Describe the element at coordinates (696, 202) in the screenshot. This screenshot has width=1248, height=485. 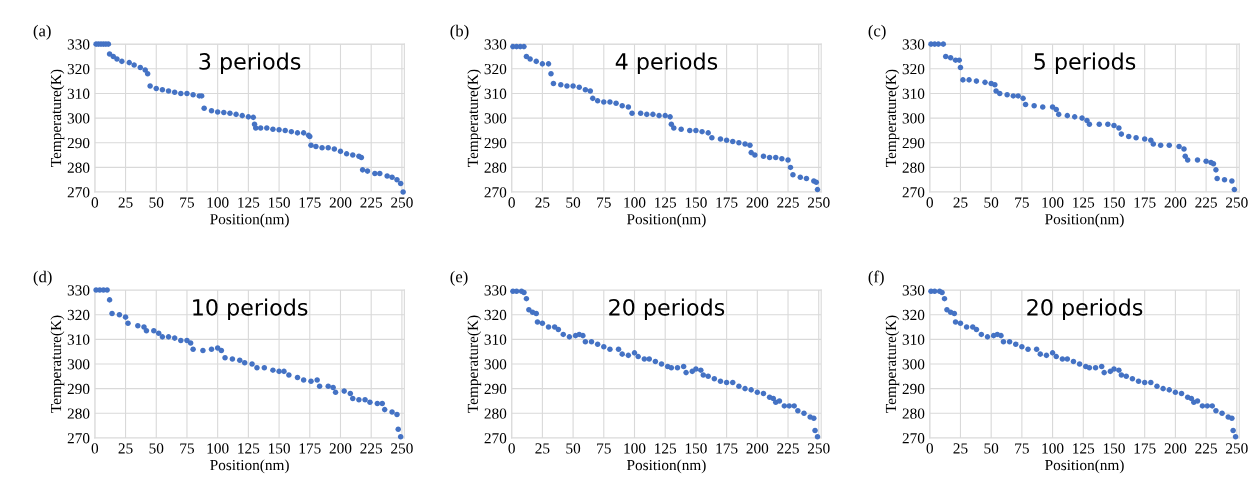
I see `x-tick-label: 150` at that location.